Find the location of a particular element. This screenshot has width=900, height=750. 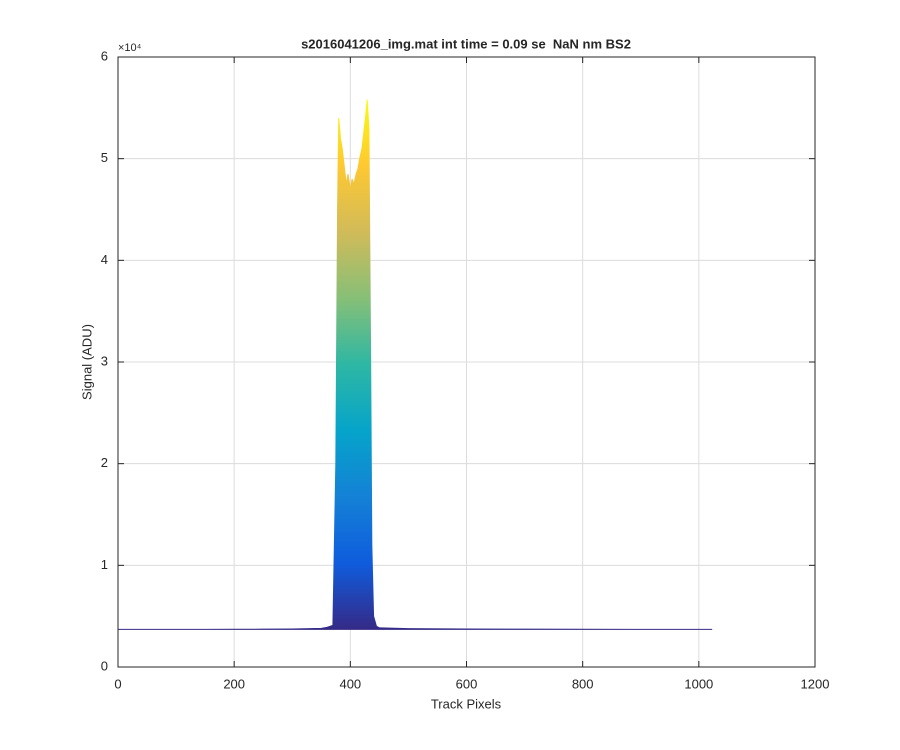

y-exponent-label: ×10⁴ is located at coordinates (130, 48).